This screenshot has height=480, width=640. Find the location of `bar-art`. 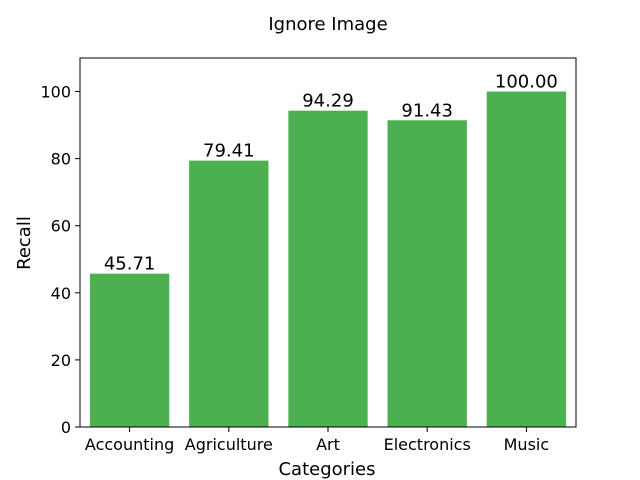

bar-art is located at coordinates (328, 269).